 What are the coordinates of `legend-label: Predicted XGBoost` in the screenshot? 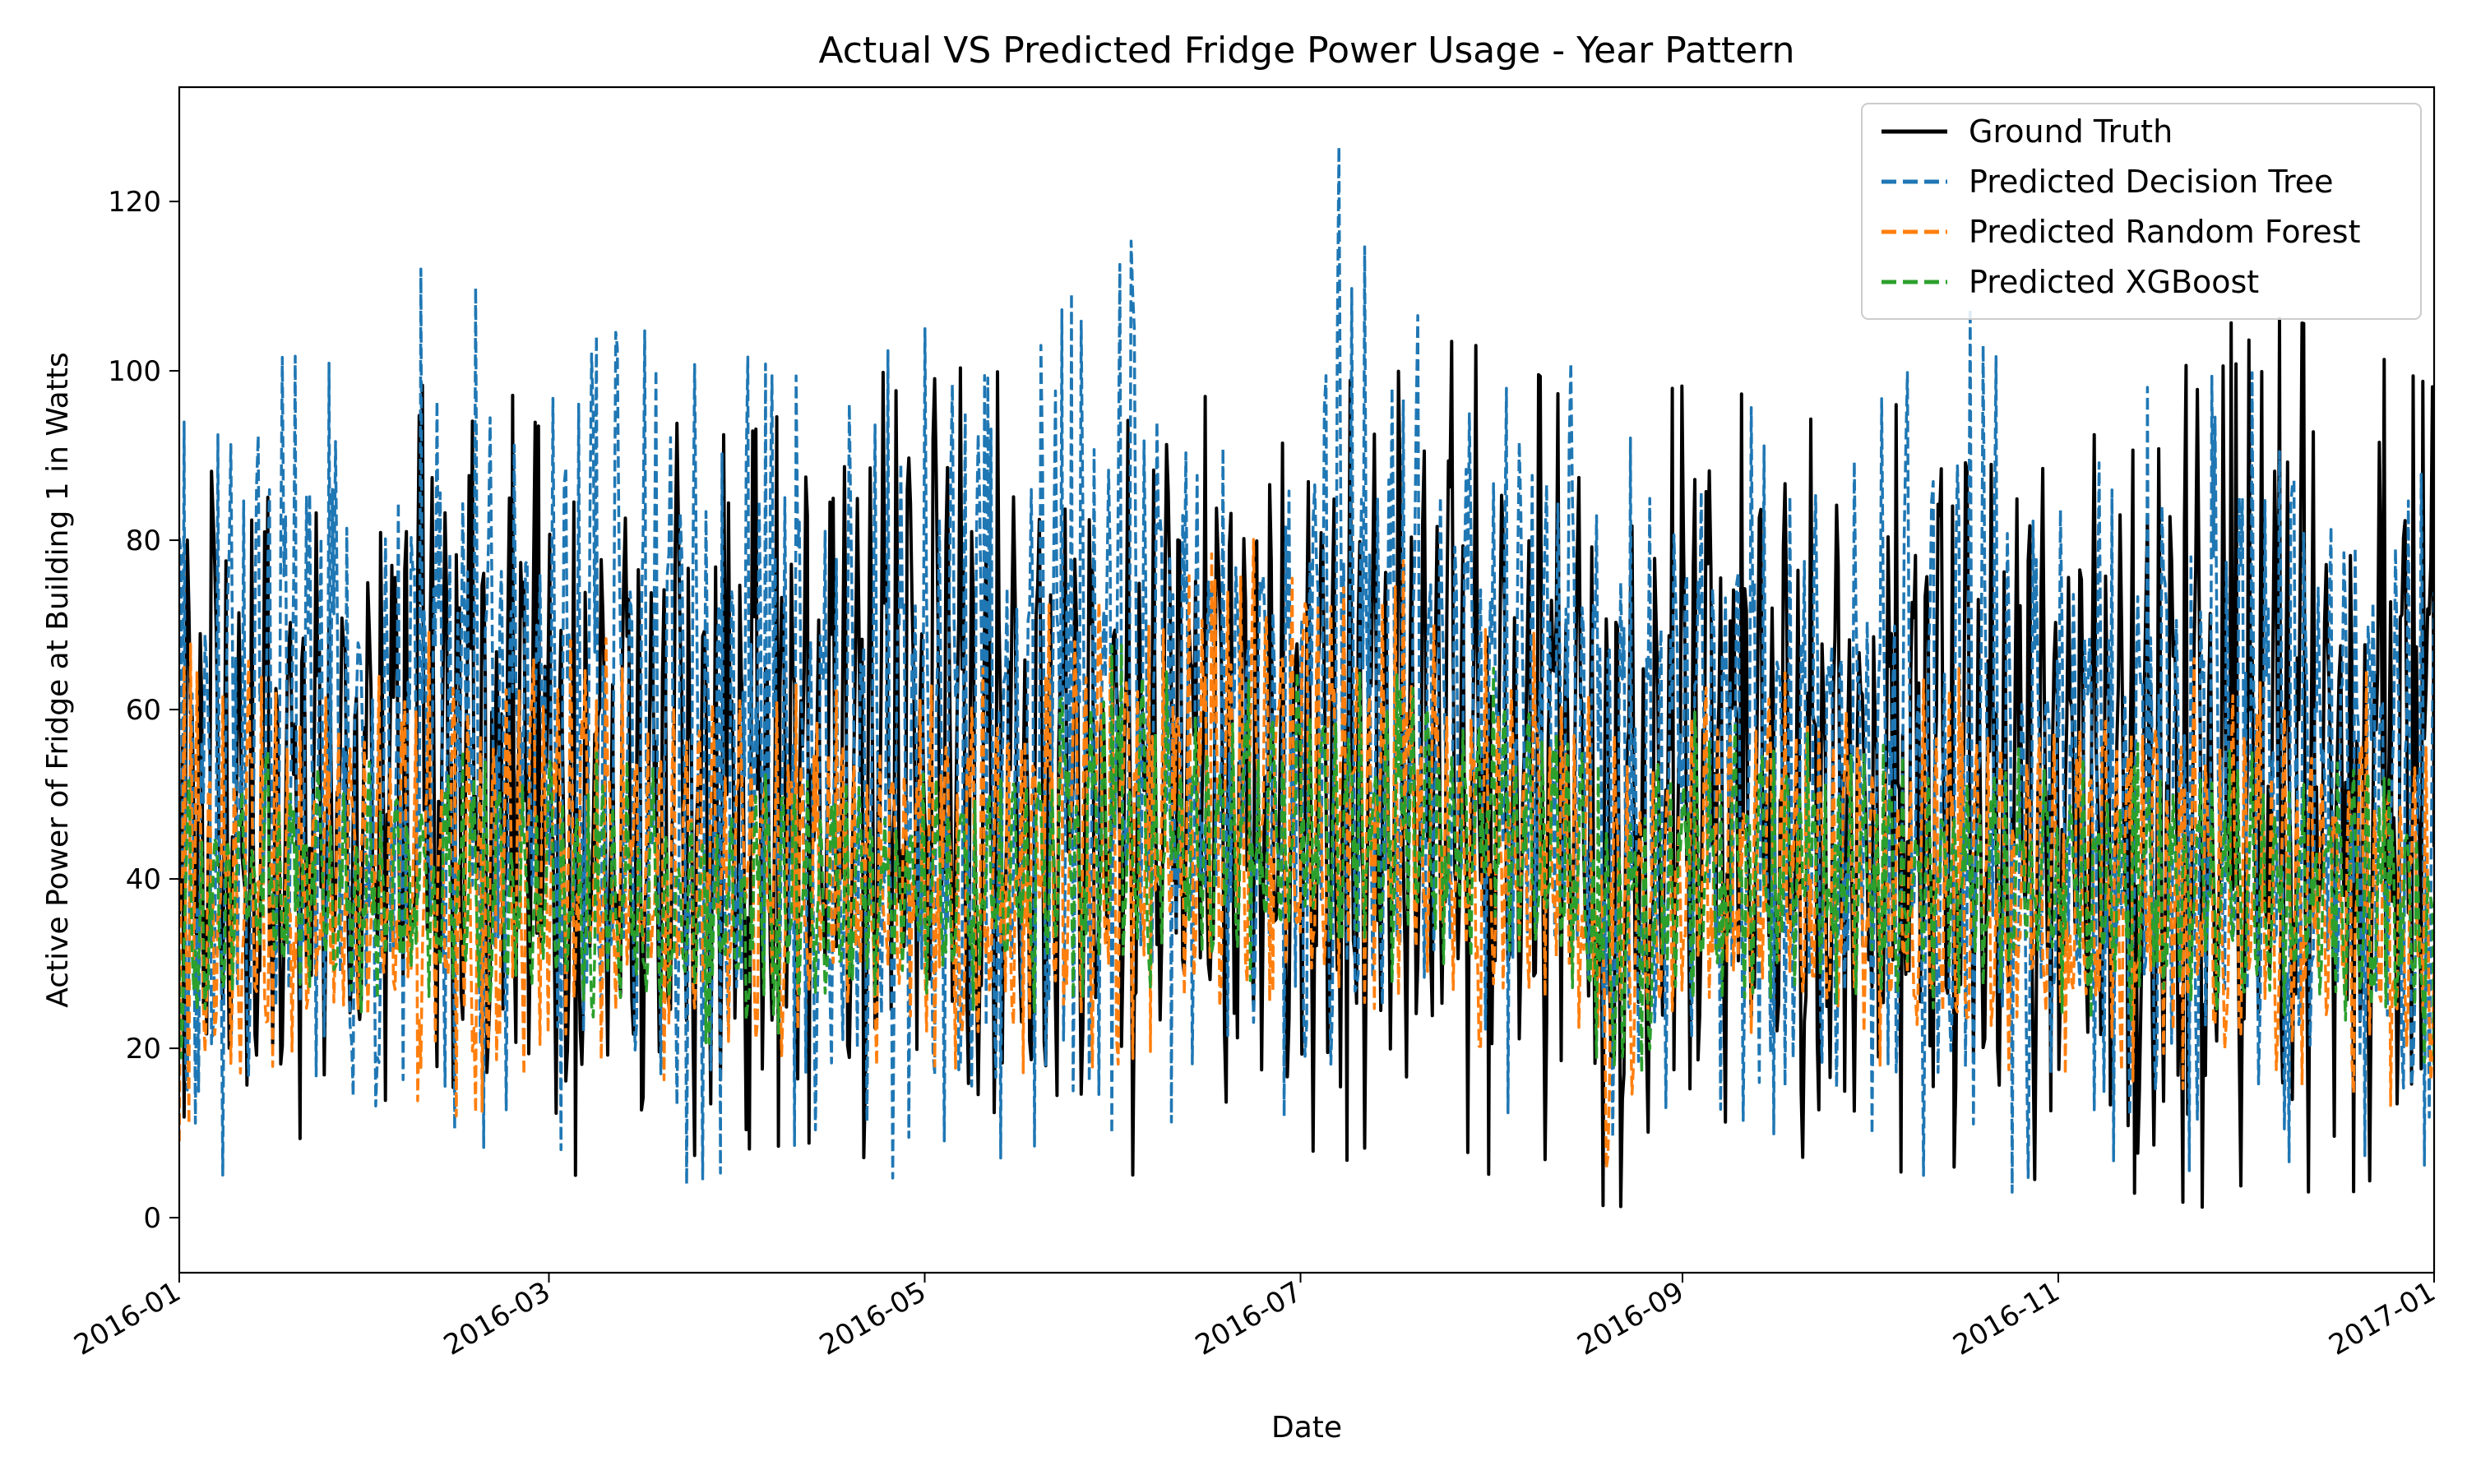 It's located at (2114, 282).